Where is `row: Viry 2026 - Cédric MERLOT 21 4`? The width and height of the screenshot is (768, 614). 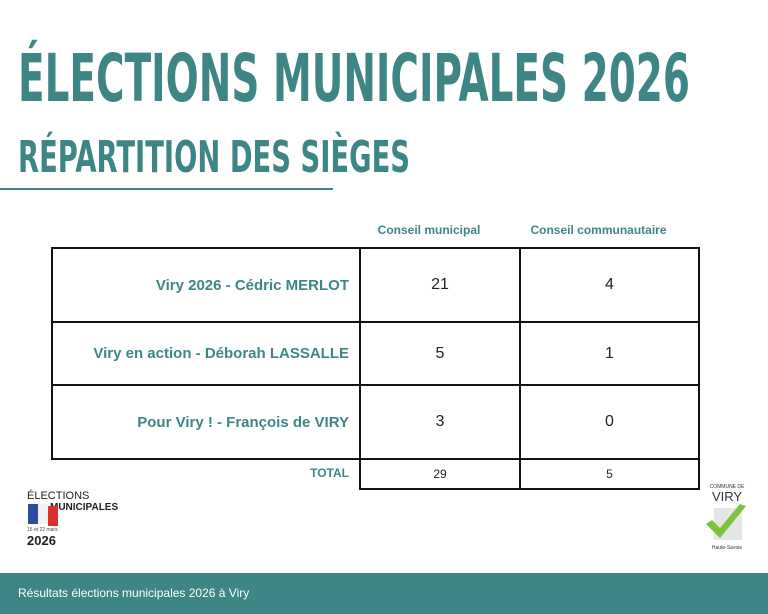 row: Viry 2026 - Cédric MERLOT 21 4 is located at coordinates (375, 285).